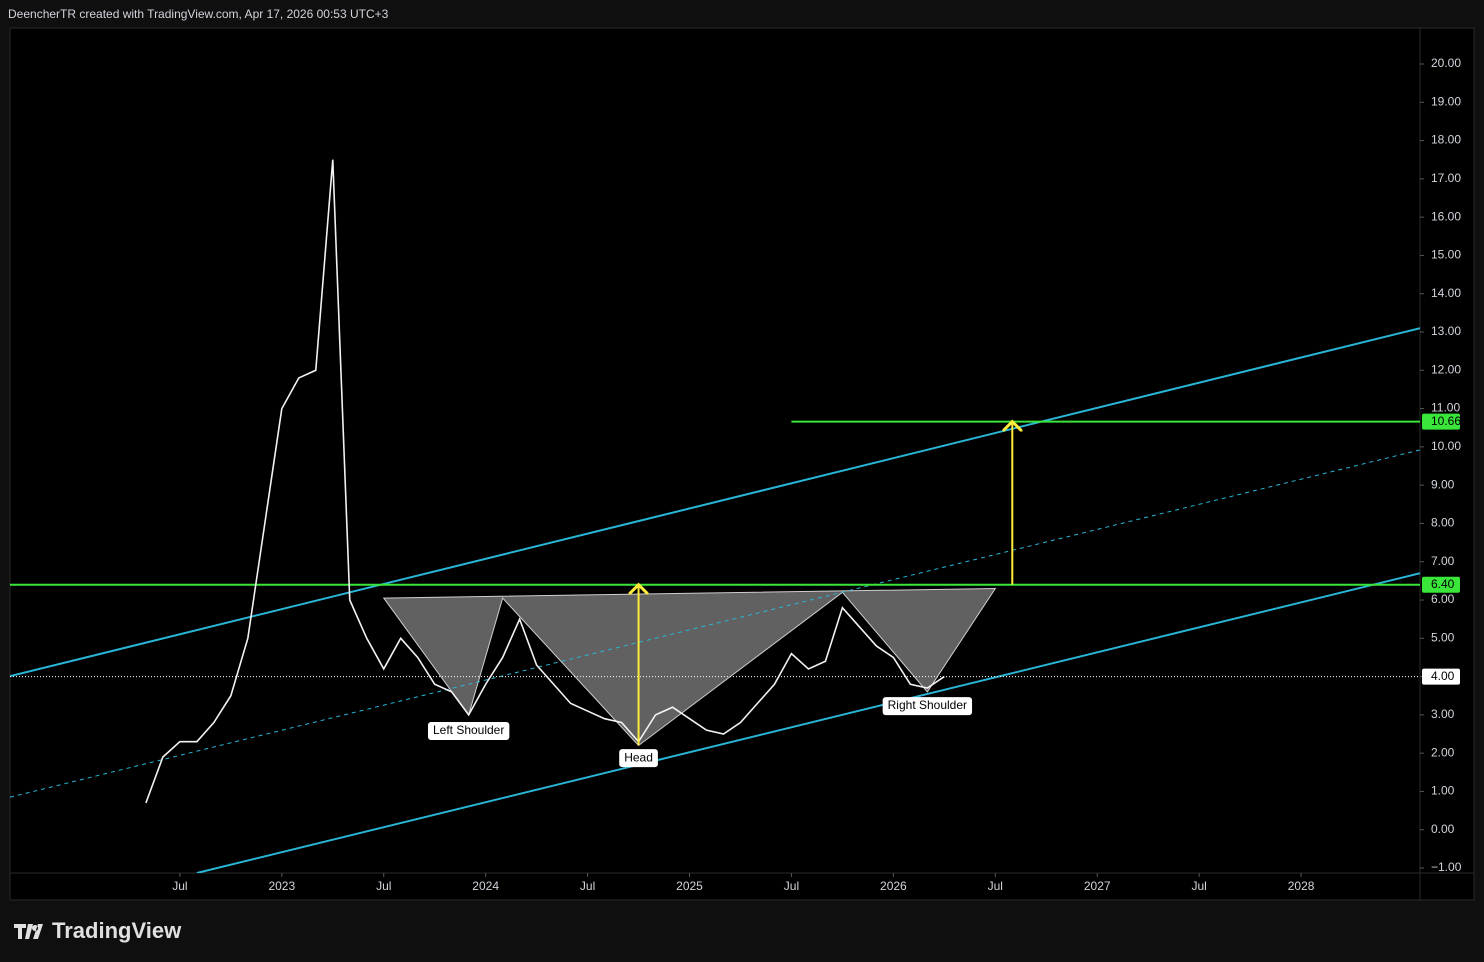 This screenshot has height=962, width=1484. Describe the element at coordinates (281, 886) in the screenshot. I see `x-tick-label: 2023` at that location.